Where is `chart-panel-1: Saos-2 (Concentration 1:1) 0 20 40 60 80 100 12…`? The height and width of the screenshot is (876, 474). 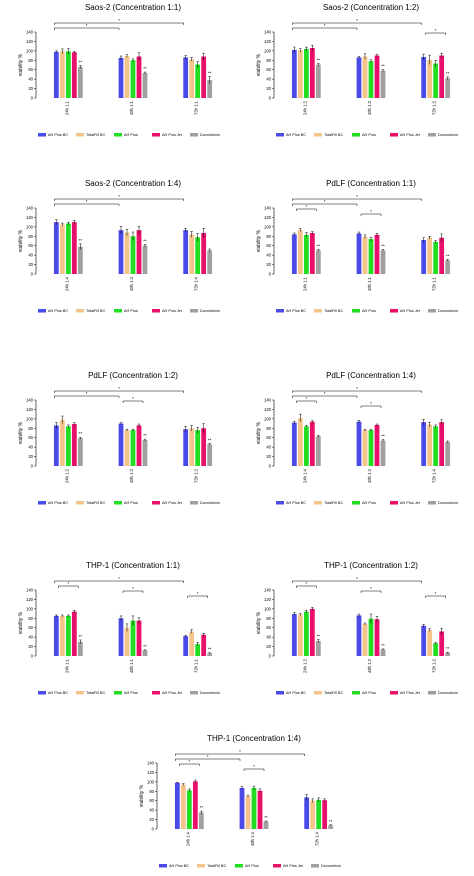
chart-panel-1: Saos-2 (Concentration 1:1) 0 20 40 60 80 100 12… is located at coordinates (119, 70).